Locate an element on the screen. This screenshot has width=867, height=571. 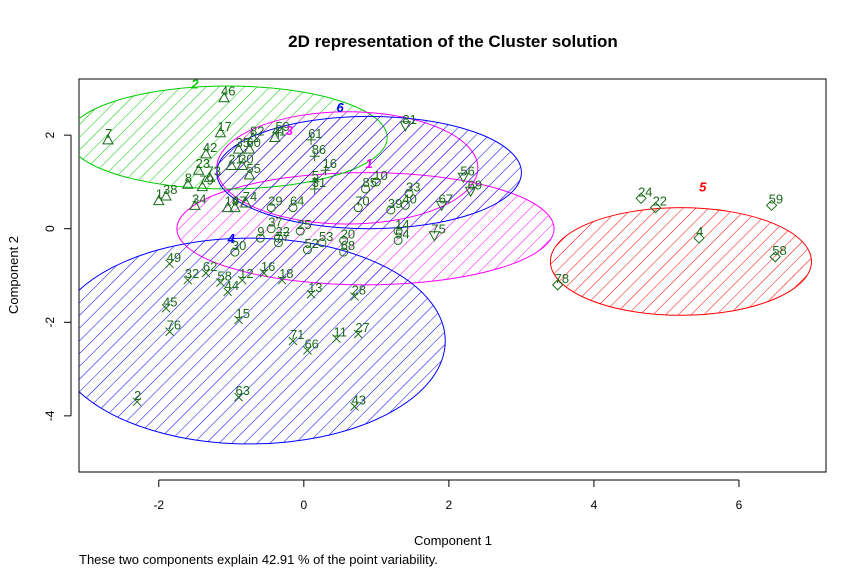
point-label: 55 is located at coordinates (253, 168).